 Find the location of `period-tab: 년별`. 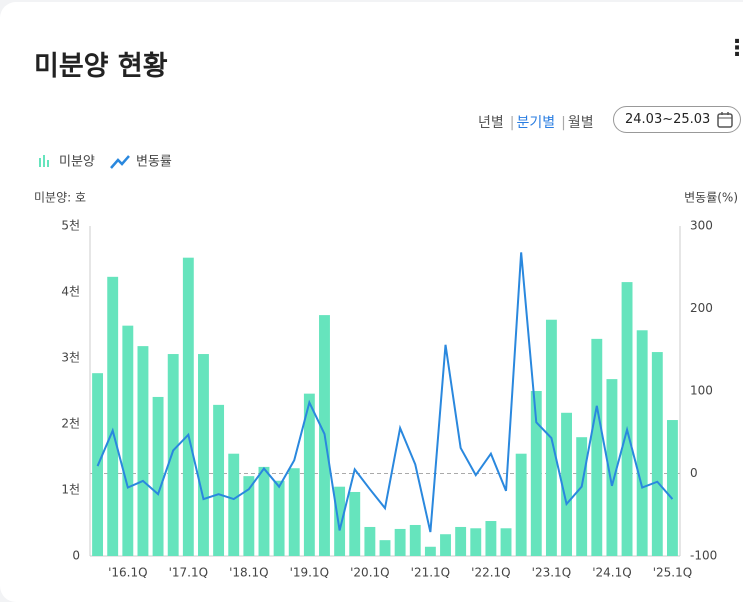

period-tab: 년별 is located at coordinates (491, 123).